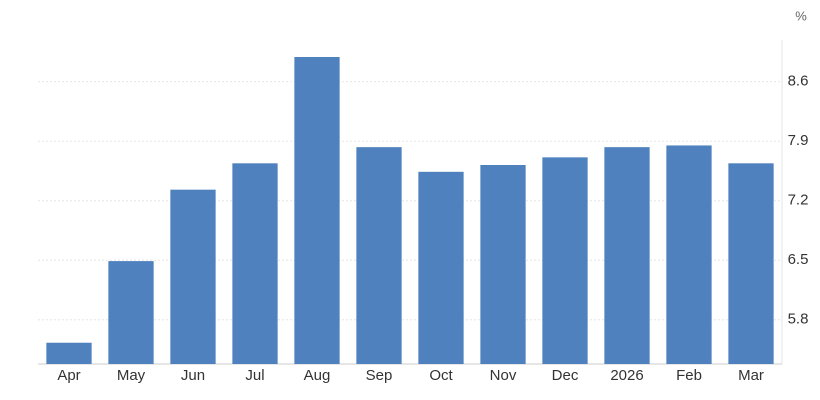 This screenshot has width=820, height=400. I want to click on x-tick-label: Dec, so click(565, 375).